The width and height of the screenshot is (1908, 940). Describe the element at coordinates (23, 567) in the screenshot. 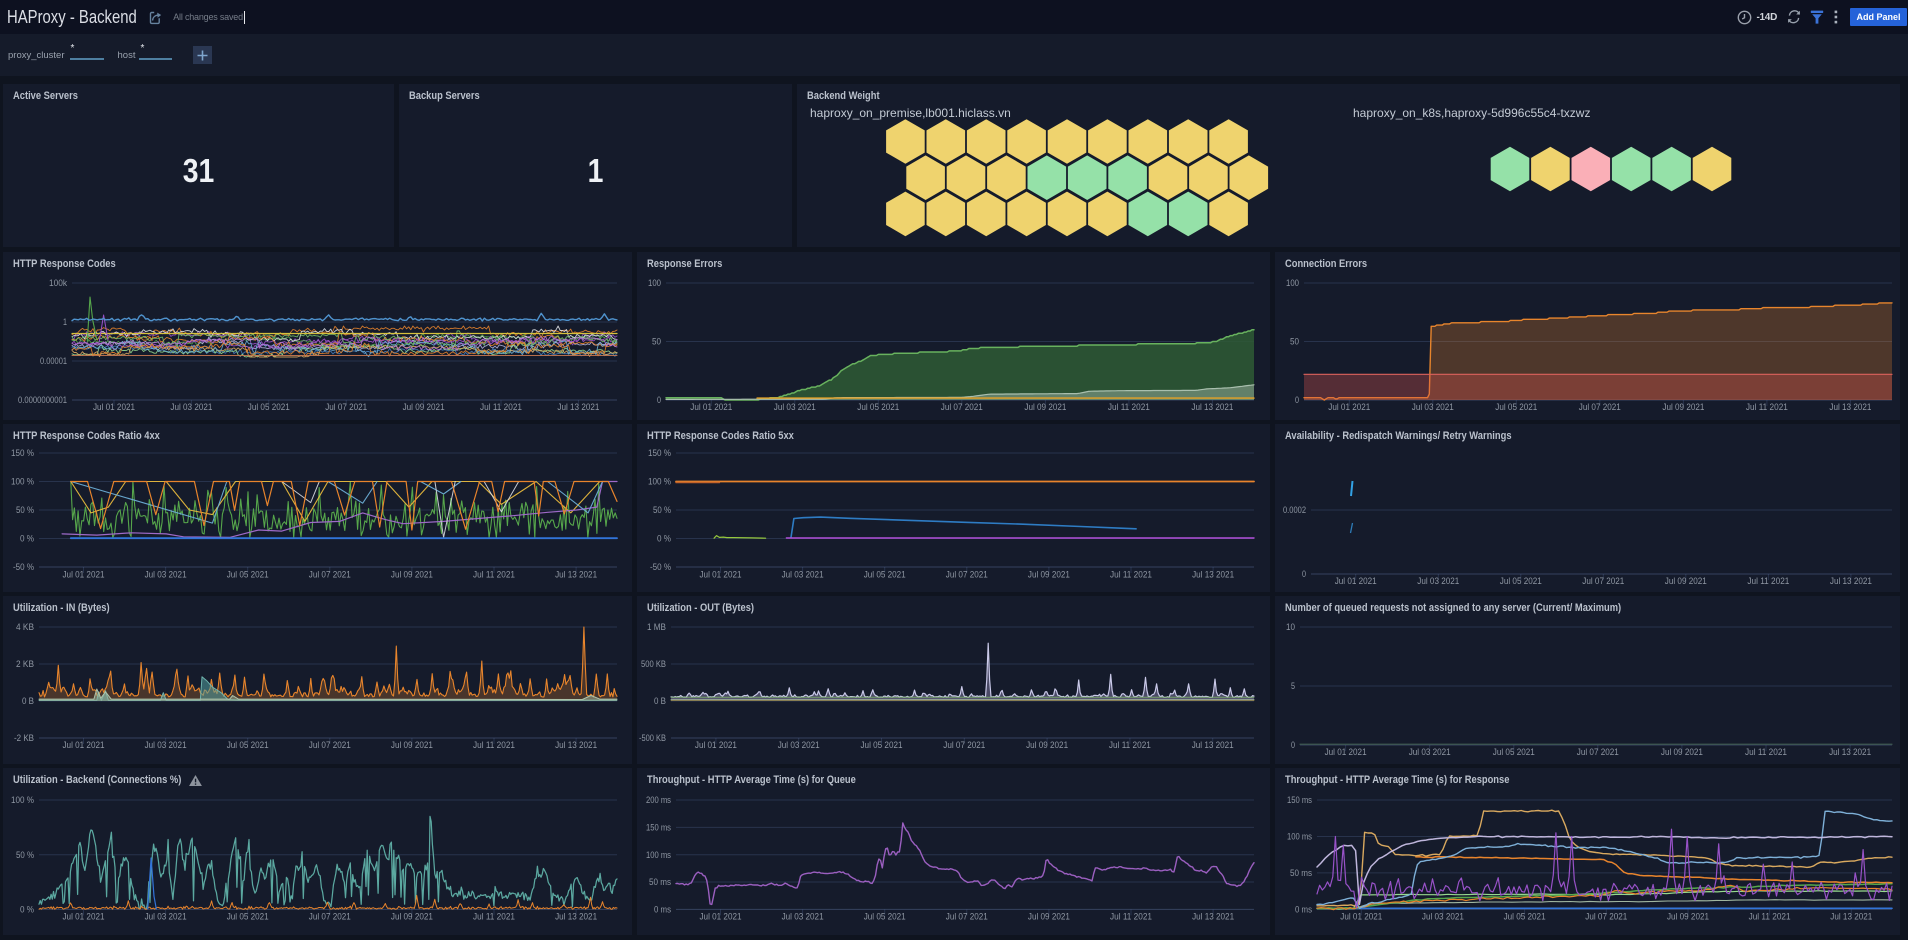

I see `svg-text: -50 %` at that location.